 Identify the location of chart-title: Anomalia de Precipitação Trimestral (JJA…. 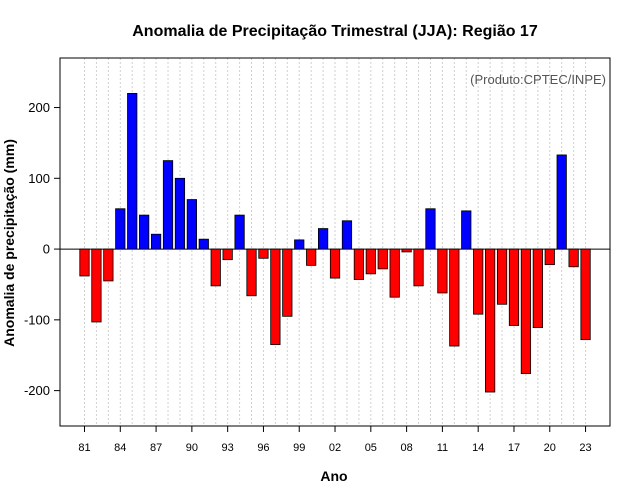
(335, 31).